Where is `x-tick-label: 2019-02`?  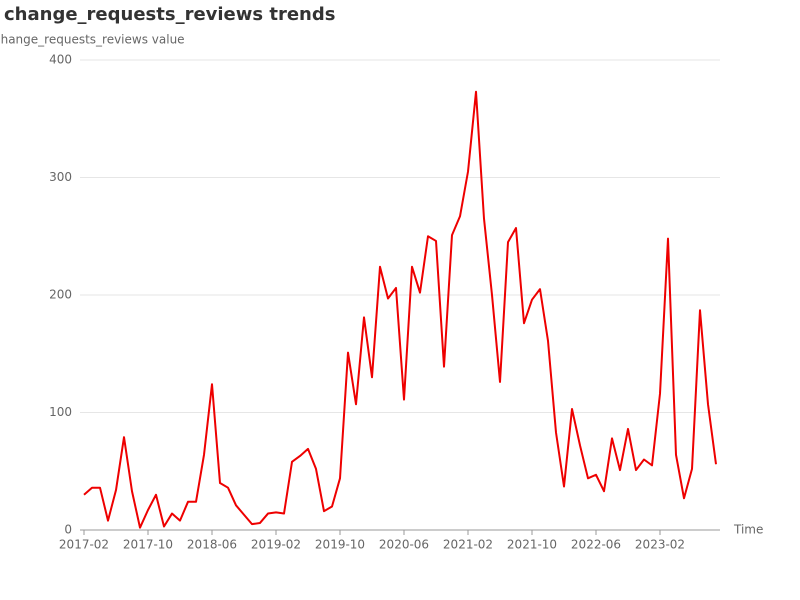
x-tick-label: 2019-02 is located at coordinates (276, 545).